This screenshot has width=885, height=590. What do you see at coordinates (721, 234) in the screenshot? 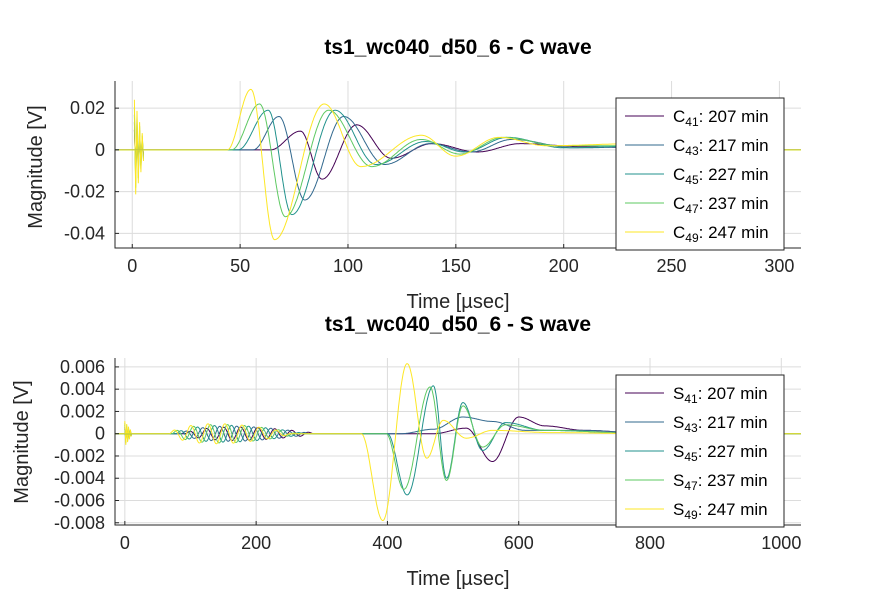
I see `c-legend-label-49: C49: 247 min` at bounding box center [721, 234].